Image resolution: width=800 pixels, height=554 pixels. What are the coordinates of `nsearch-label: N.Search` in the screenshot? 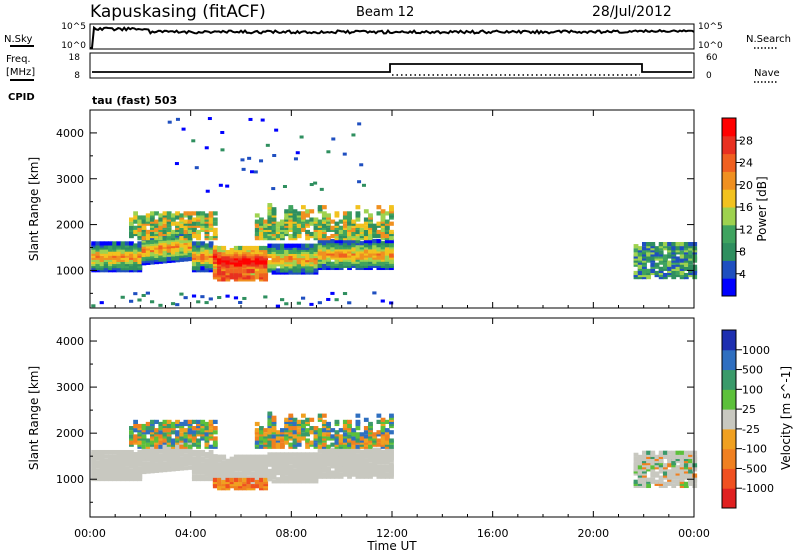 It's located at (768, 39).